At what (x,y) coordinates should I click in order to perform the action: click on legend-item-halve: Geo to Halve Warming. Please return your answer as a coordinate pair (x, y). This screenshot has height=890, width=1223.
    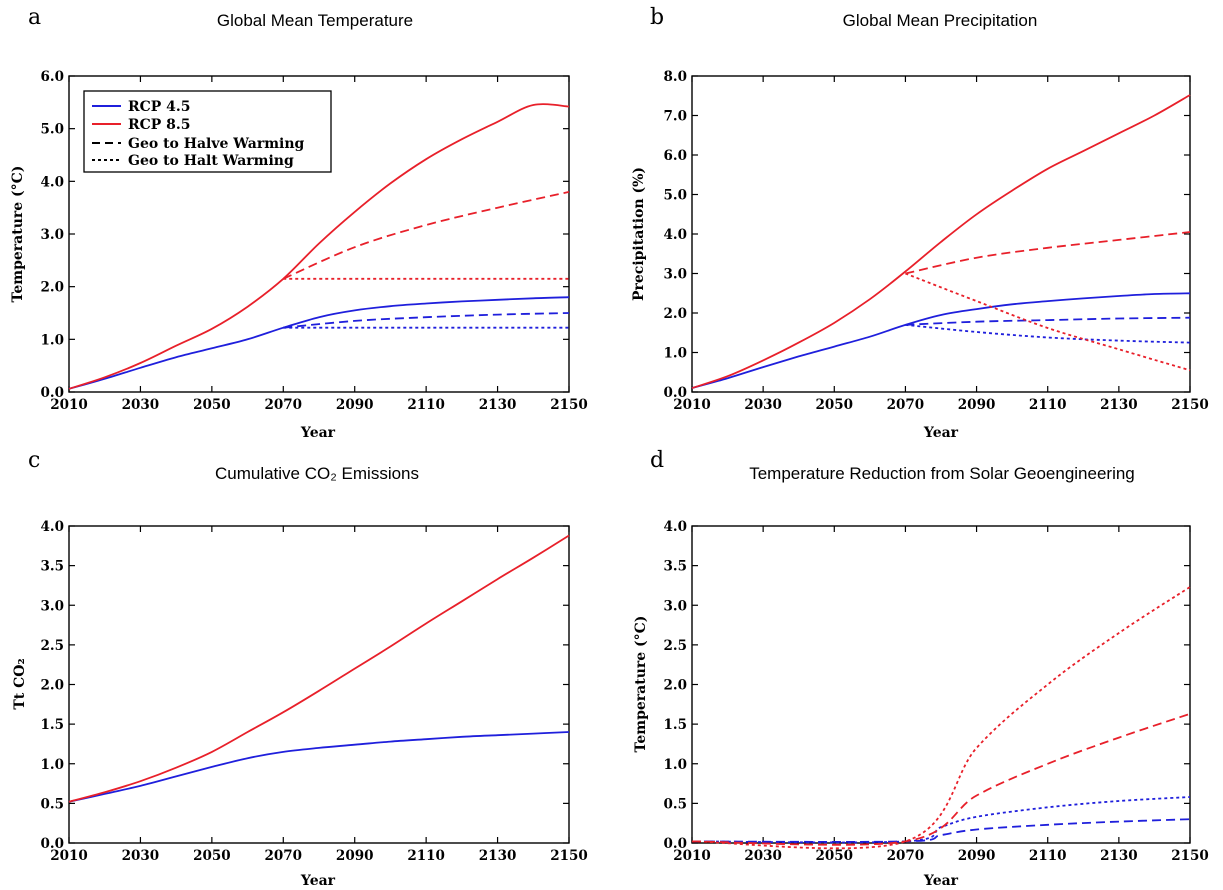
    Looking at the image, I should click on (198, 144).